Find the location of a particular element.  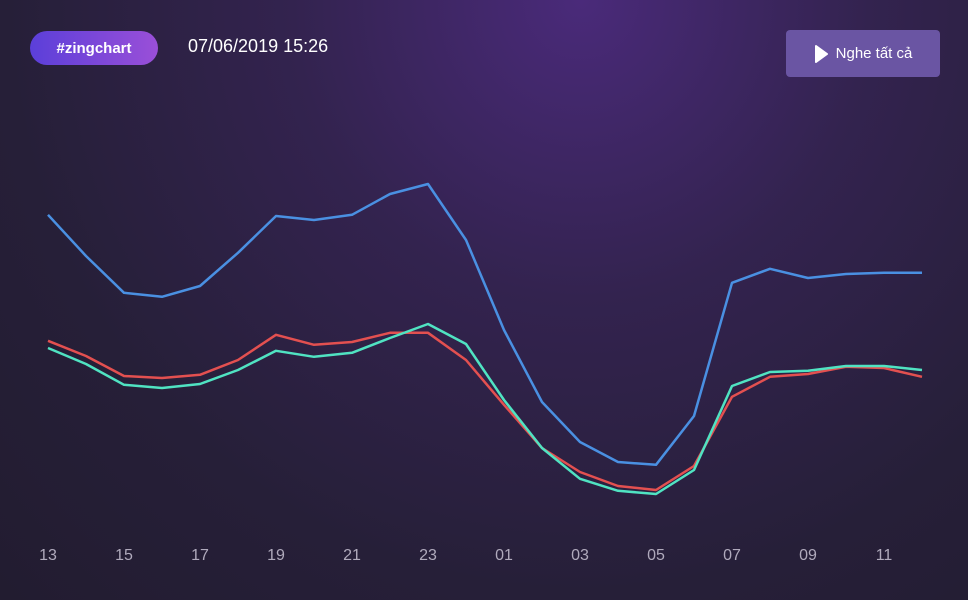

x-tick-label: 07 is located at coordinates (732, 555).